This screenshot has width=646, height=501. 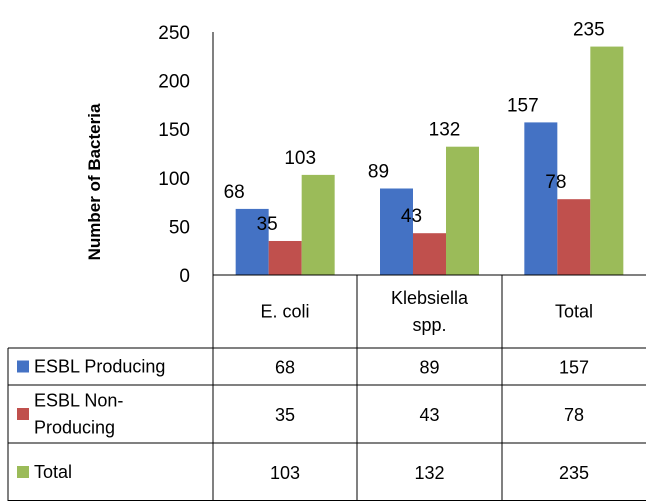 What do you see at coordinates (318, 224) in the screenshot?
I see `bar-total-e-coli` at bounding box center [318, 224].